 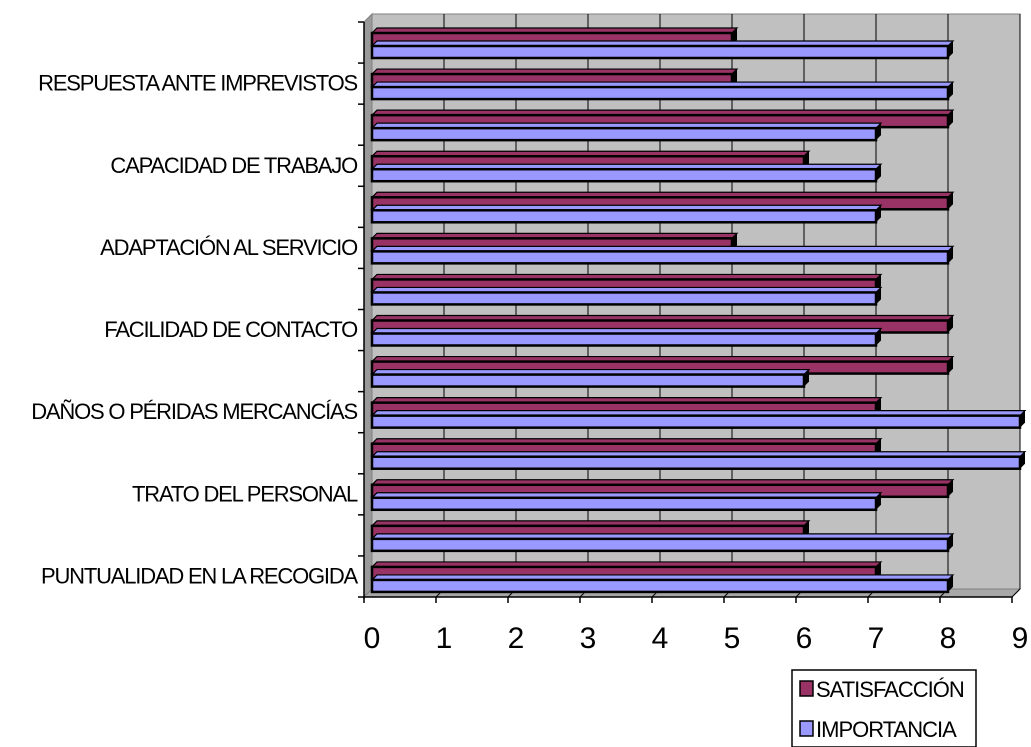 What do you see at coordinates (660, 638) in the screenshot?
I see `x-tick-label: 4` at bounding box center [660, 638].